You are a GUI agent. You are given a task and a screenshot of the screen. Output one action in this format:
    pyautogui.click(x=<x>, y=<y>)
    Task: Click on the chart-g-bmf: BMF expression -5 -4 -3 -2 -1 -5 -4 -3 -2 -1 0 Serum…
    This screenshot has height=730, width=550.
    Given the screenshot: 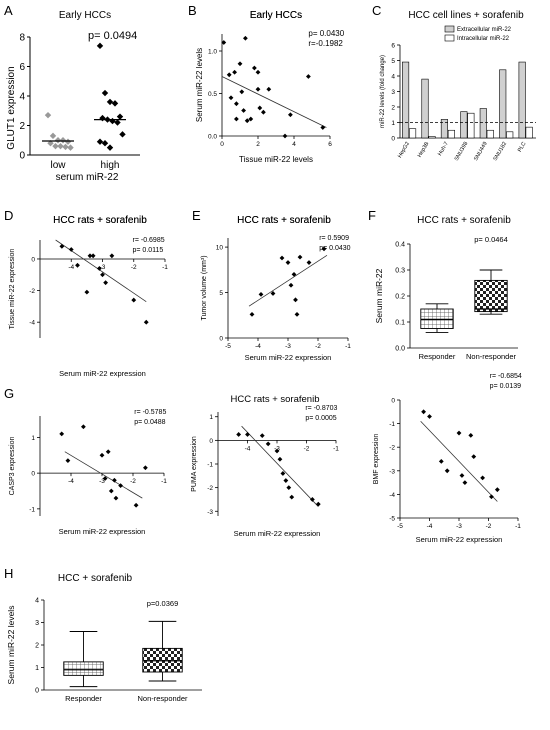 What is the action you would take?
    pyautogui.click(x=447, y=458)
    